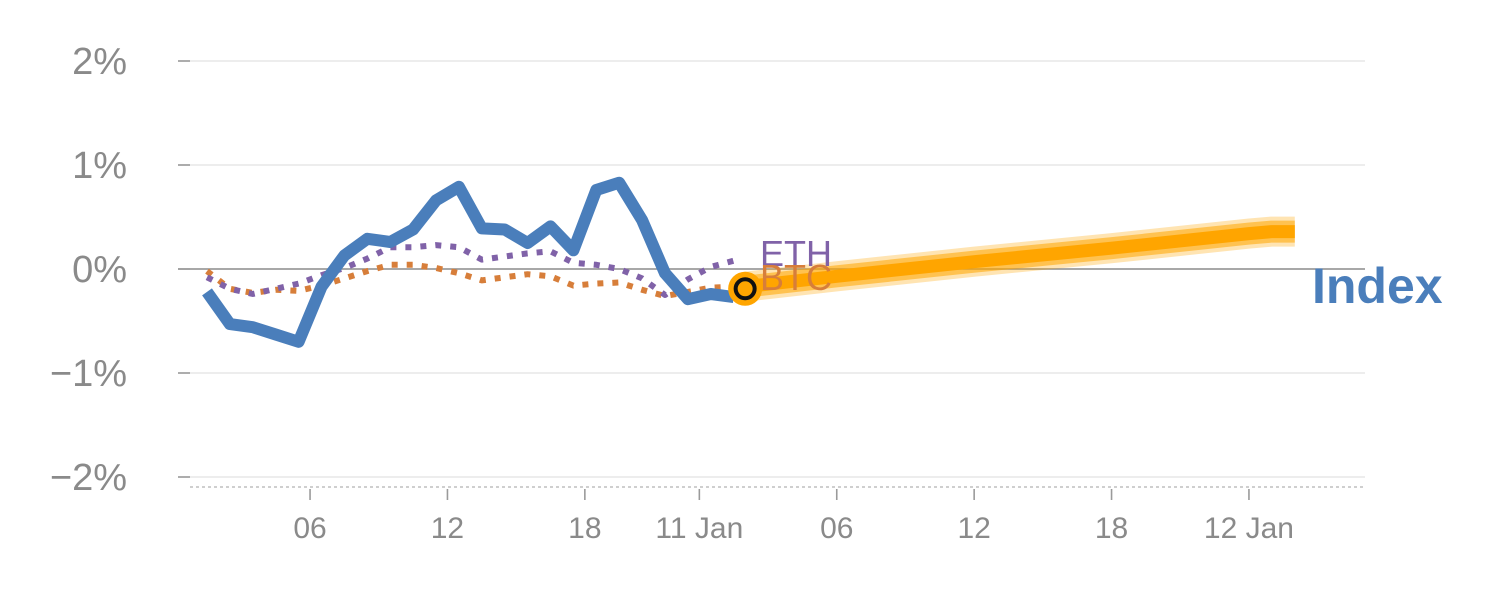  I want to click on btc-series-line, so click(469, 280).